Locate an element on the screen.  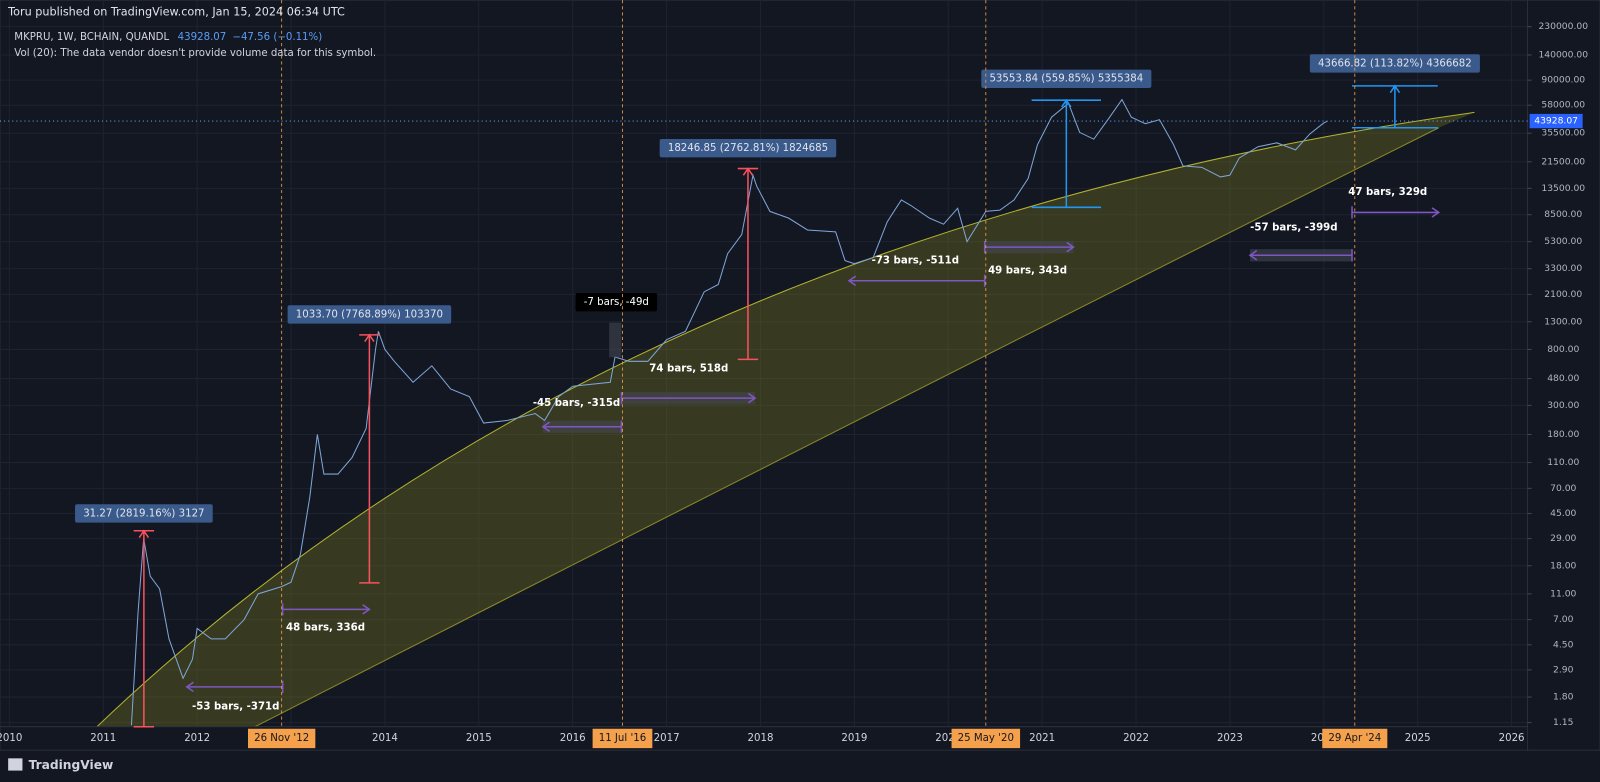
header-change: −47.56 (−0.11%) is located at coordinates (277, 37).